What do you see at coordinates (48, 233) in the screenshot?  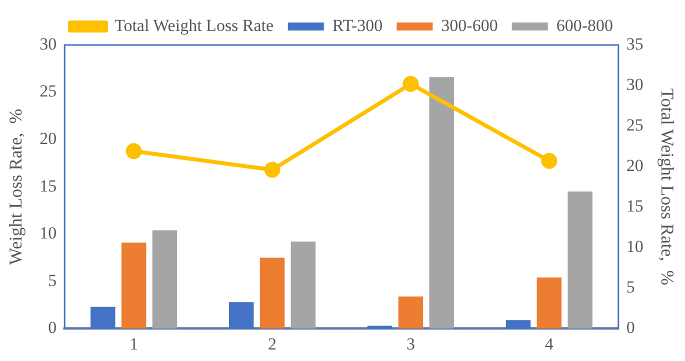 I see `y-tick-label: 10` at bounding box center [48, 233].